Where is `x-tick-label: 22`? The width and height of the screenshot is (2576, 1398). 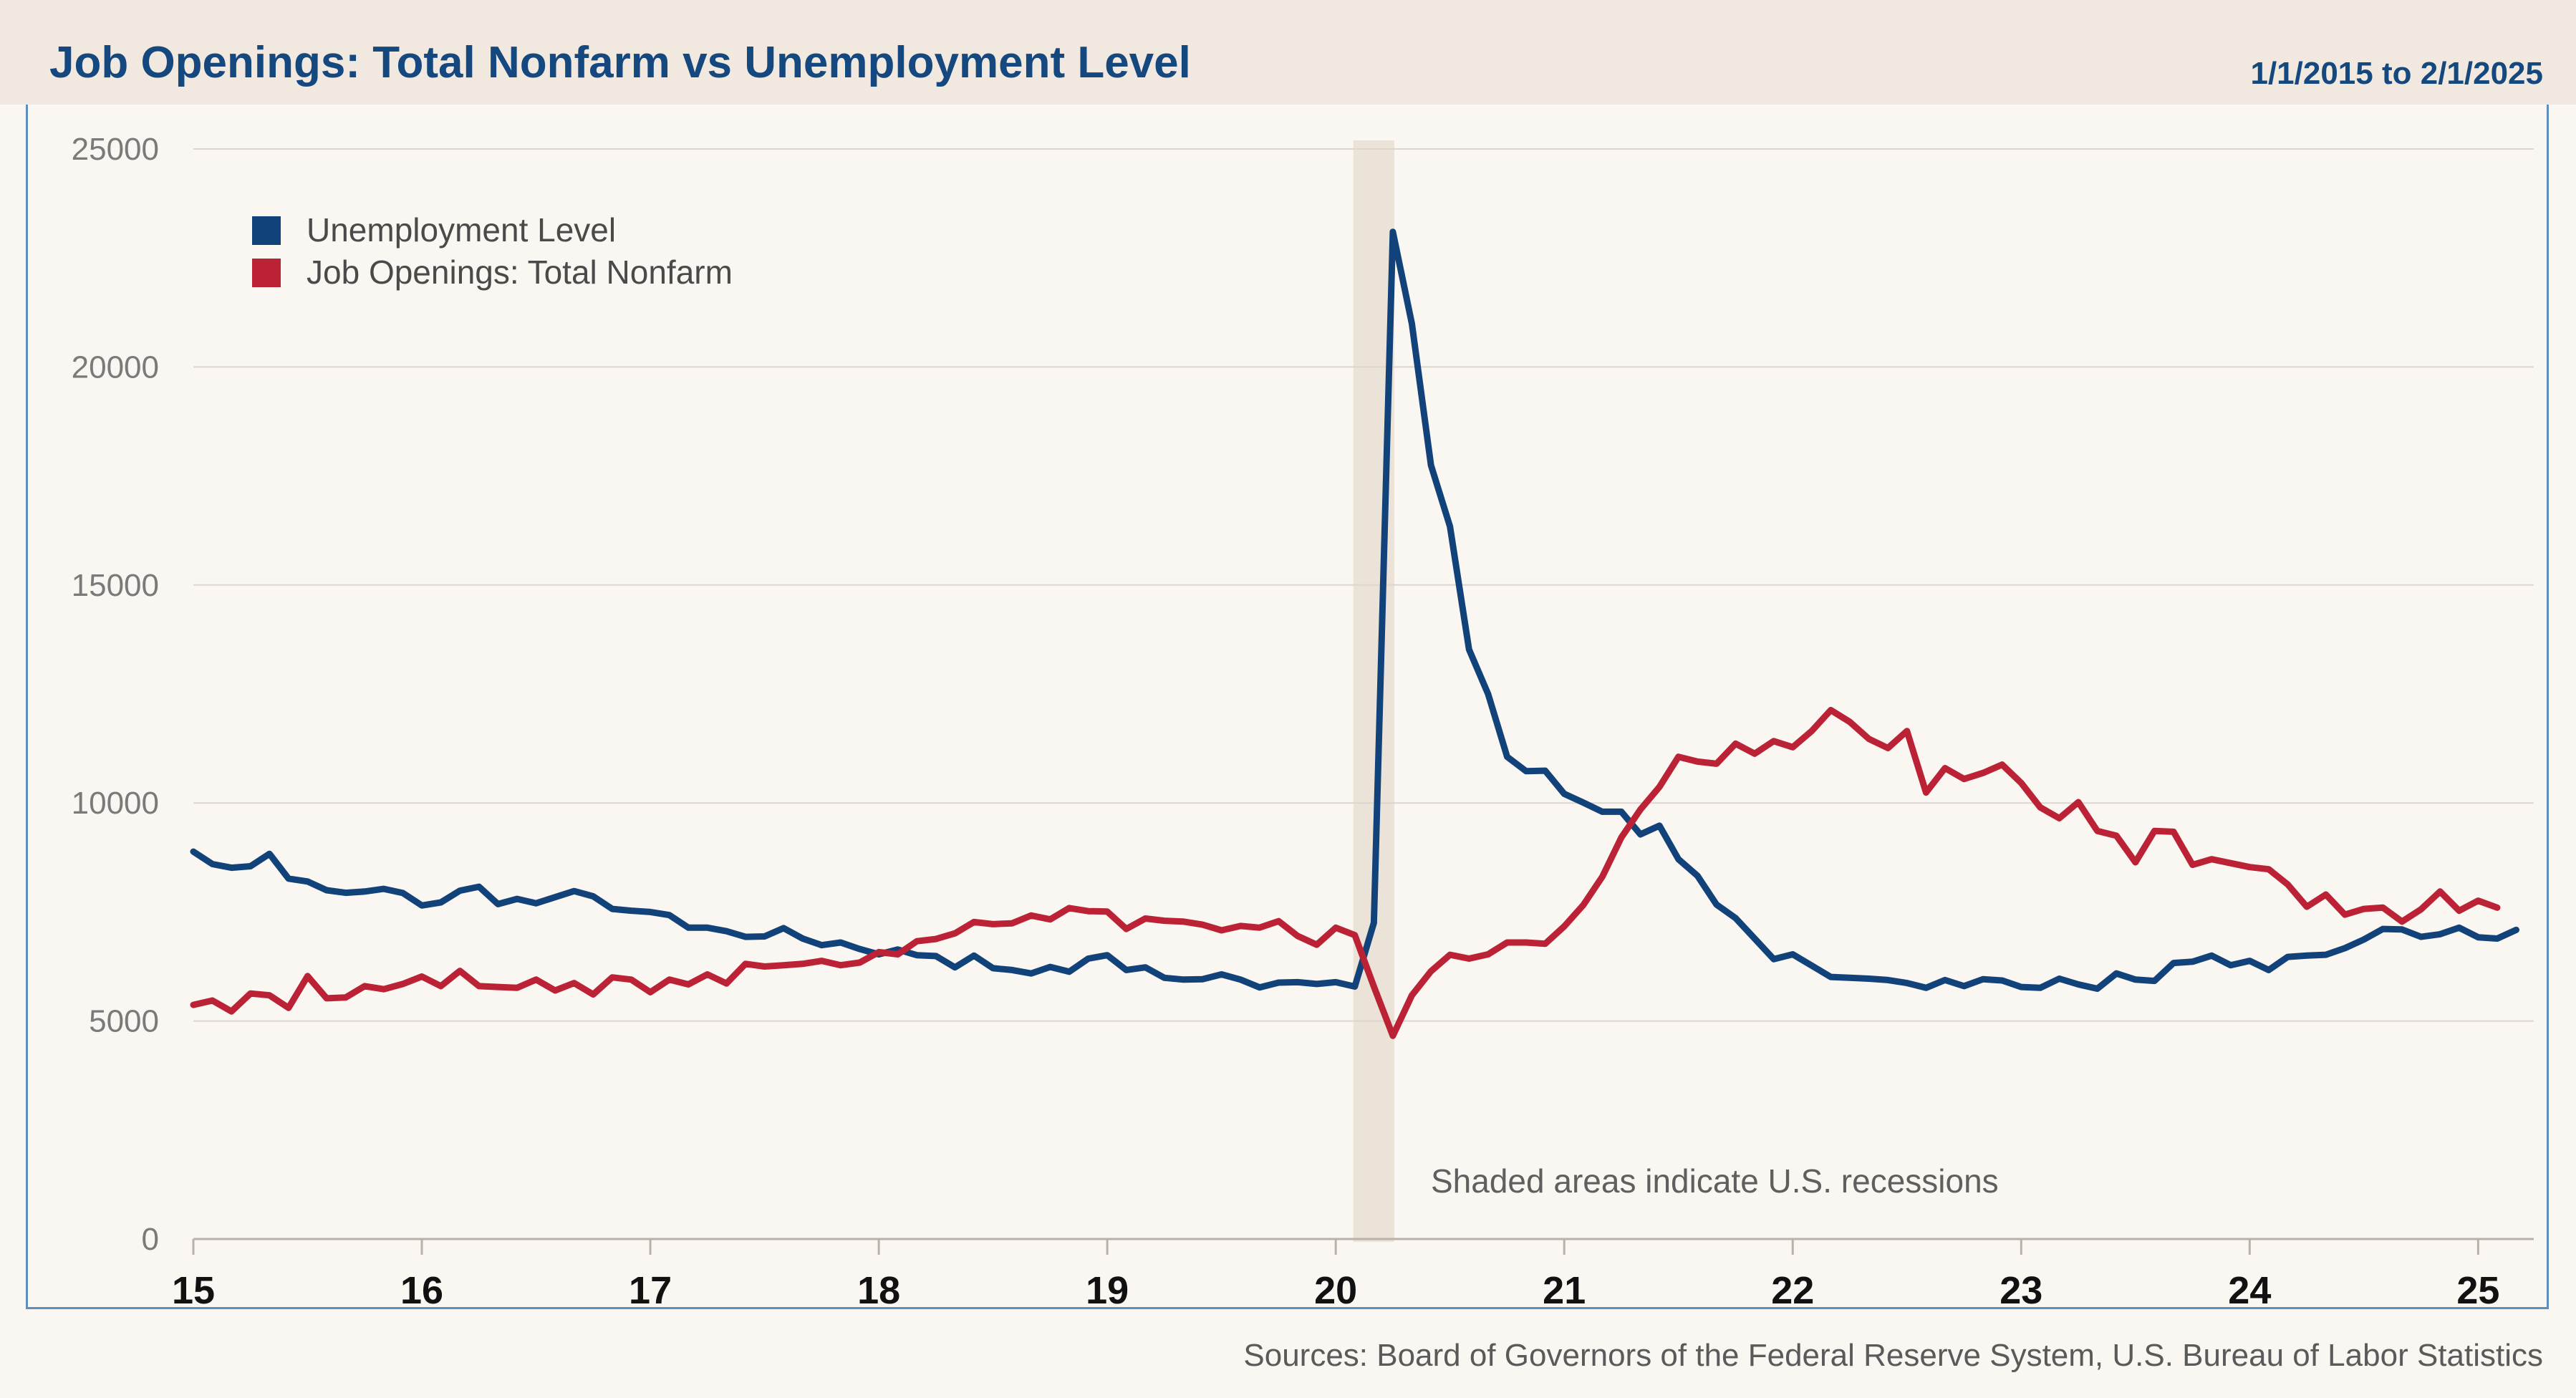 x-tick-label: 22 is located at coordinates (1792, 1290).